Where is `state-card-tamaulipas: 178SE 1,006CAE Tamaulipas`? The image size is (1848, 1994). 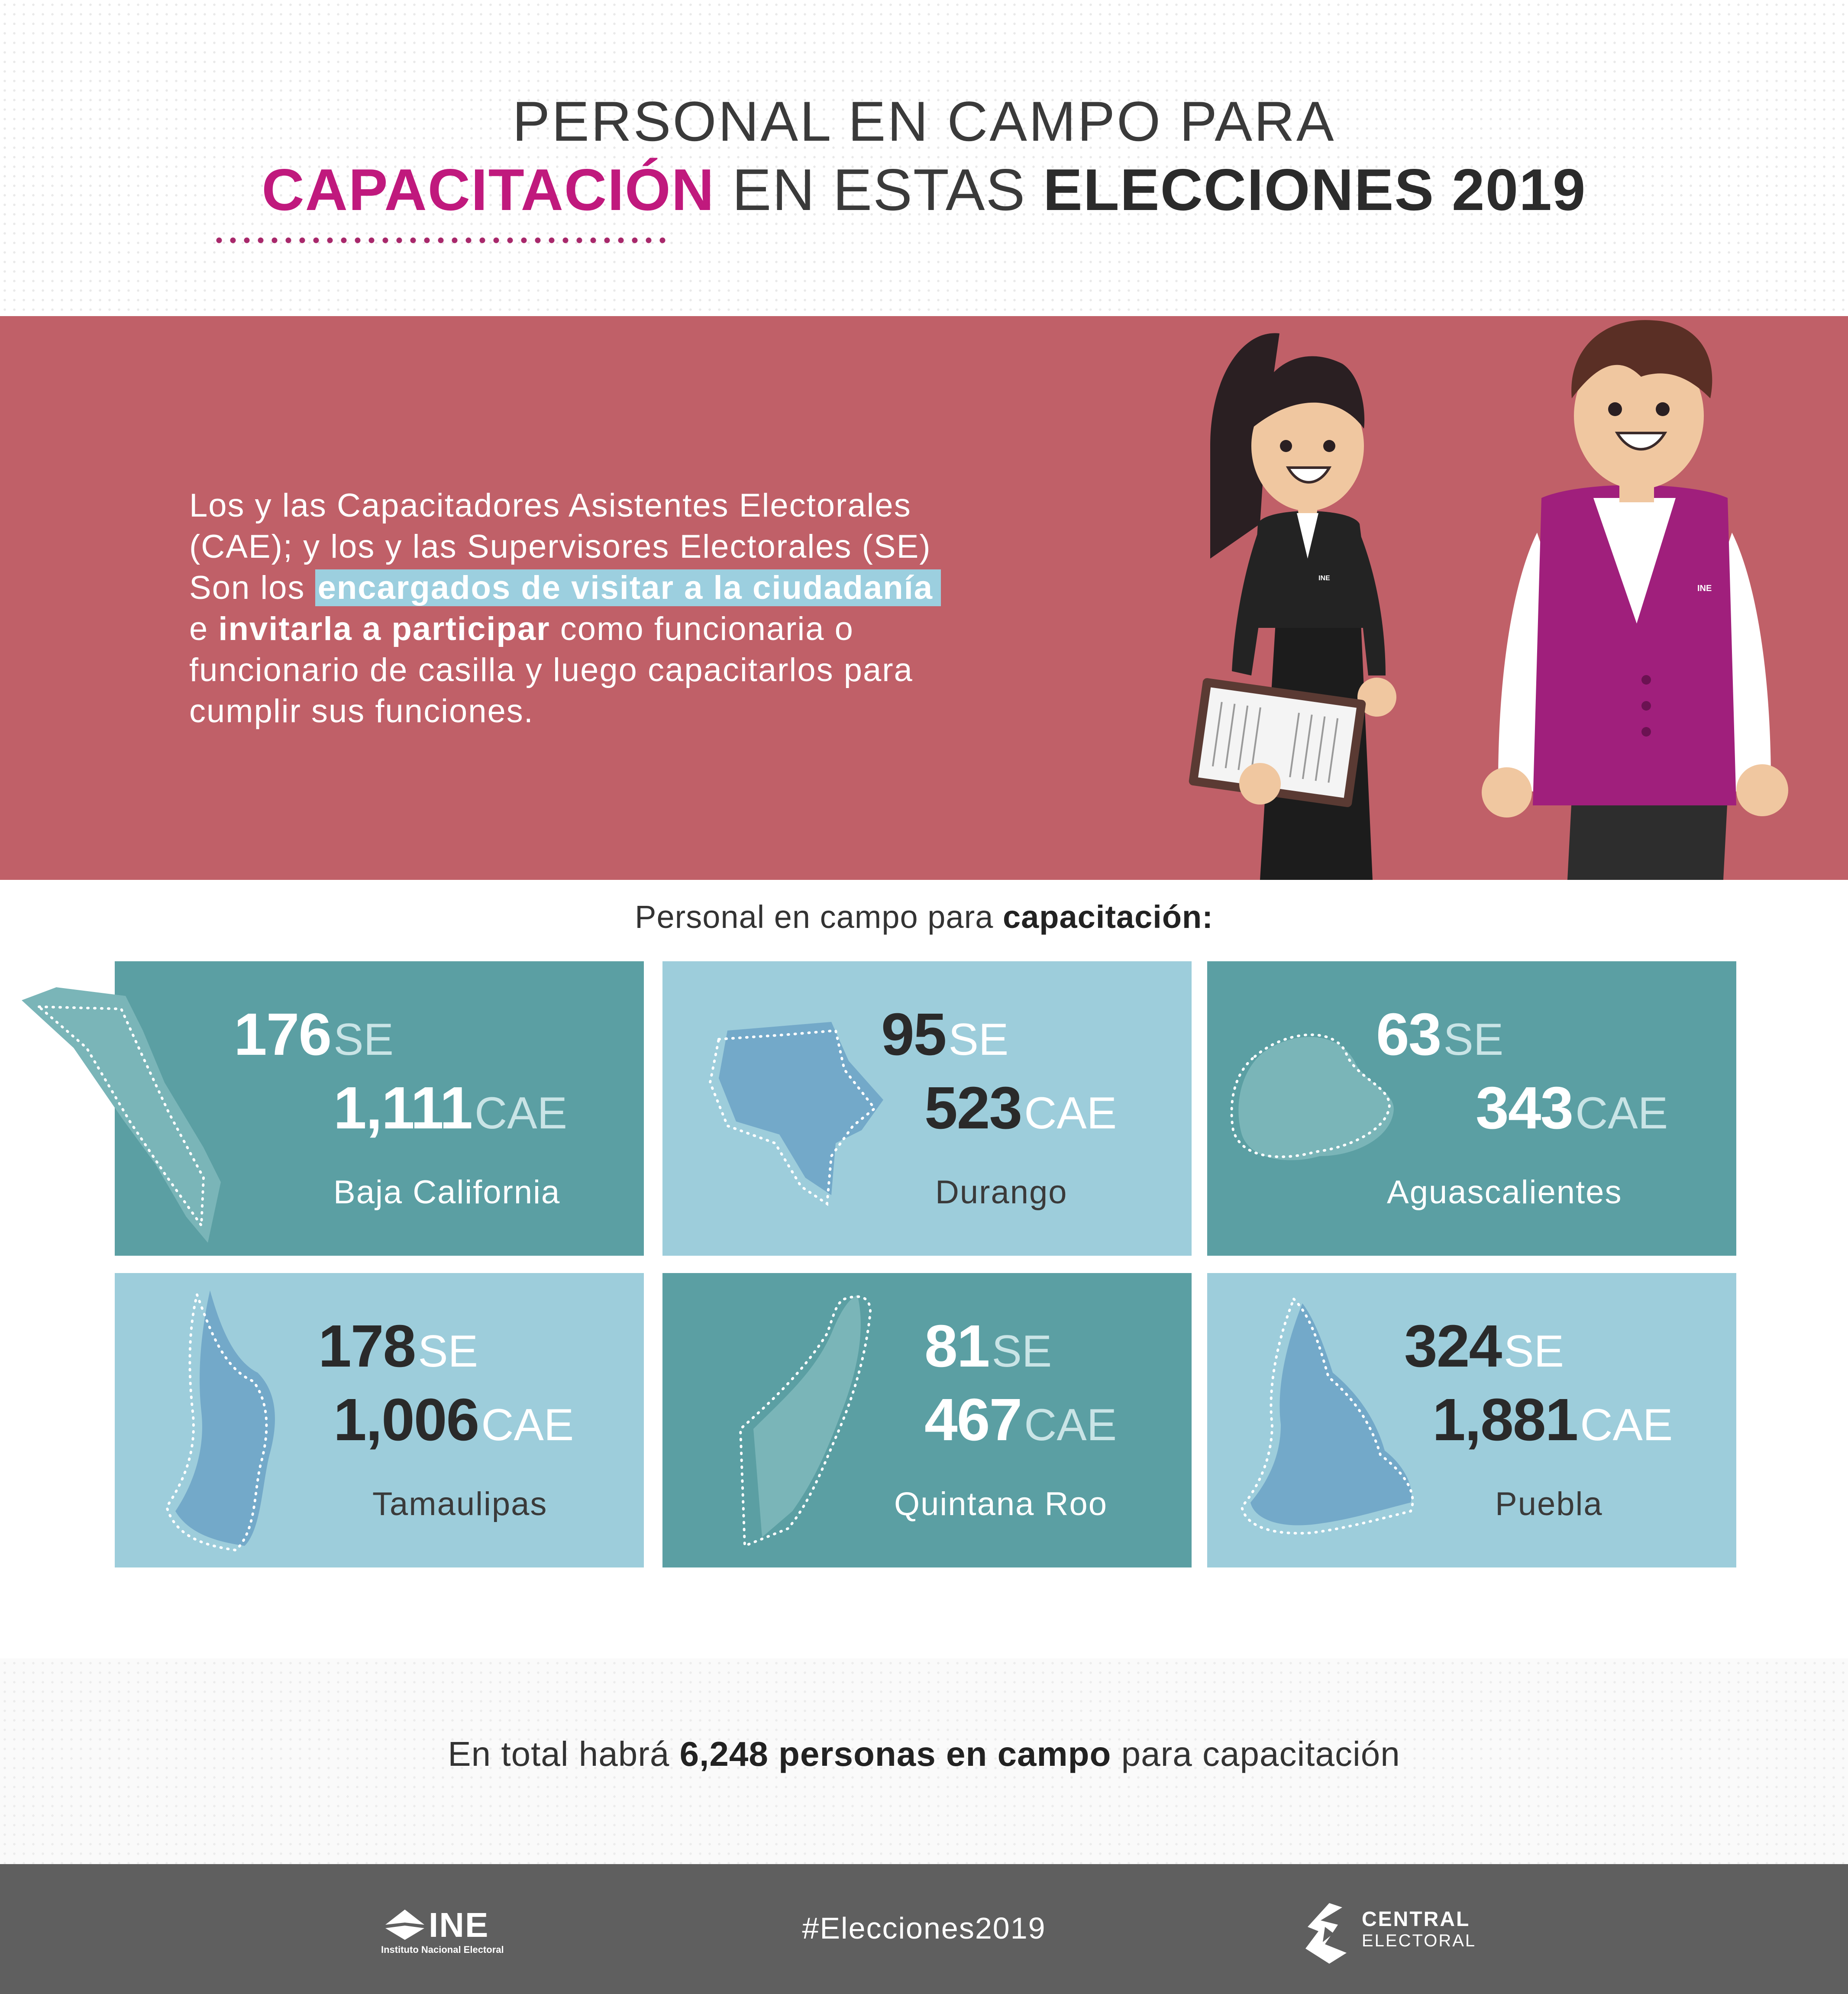 state-card-tamaulipas: 178SE 1,006CAE Tamaulipas is located at coordinates (379, 1420).